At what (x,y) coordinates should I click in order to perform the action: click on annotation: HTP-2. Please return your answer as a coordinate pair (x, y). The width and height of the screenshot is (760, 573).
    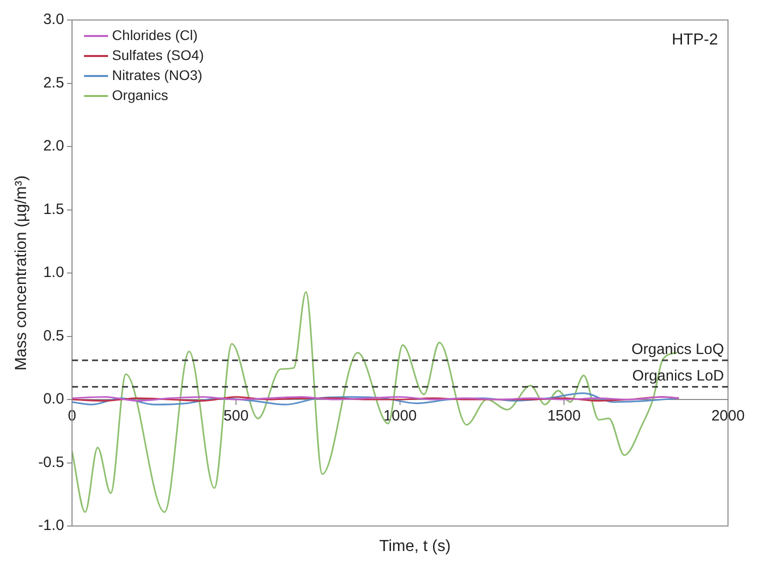
    Looking at the image, I should click on (695, 39).